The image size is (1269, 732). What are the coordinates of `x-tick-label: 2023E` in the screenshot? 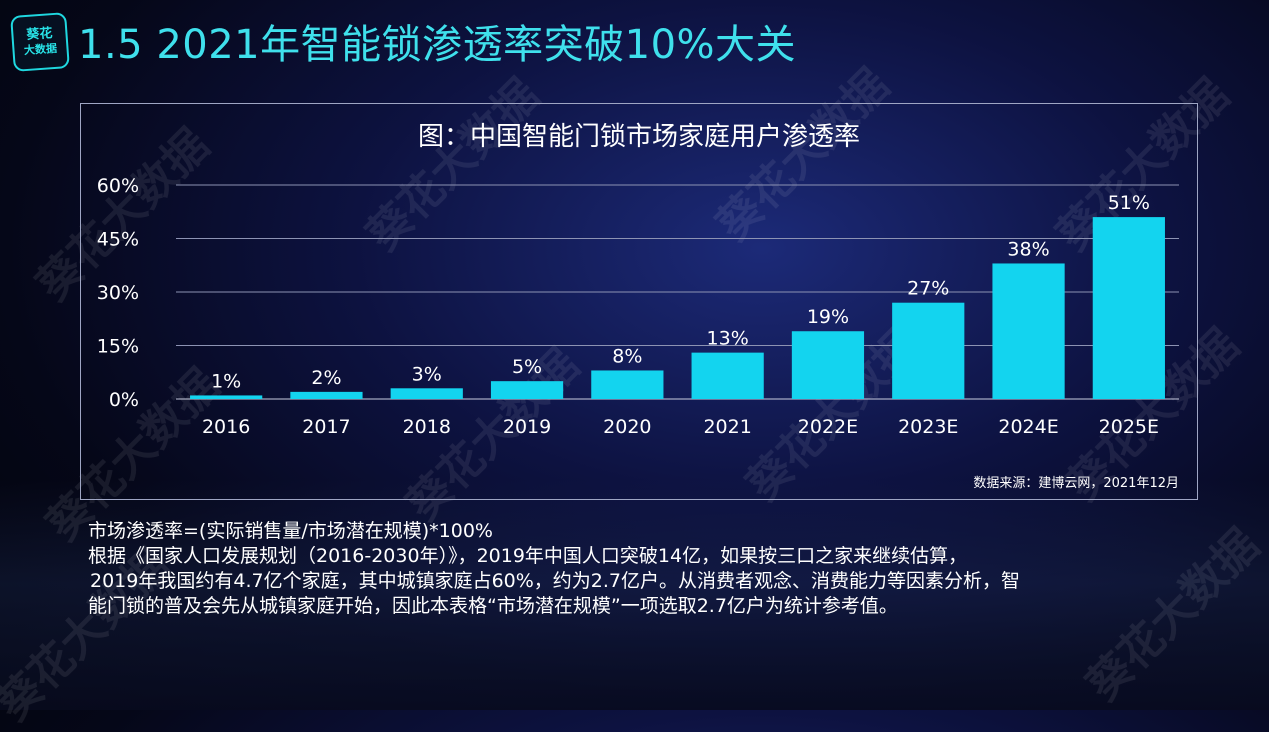 It's located at (928, 427).